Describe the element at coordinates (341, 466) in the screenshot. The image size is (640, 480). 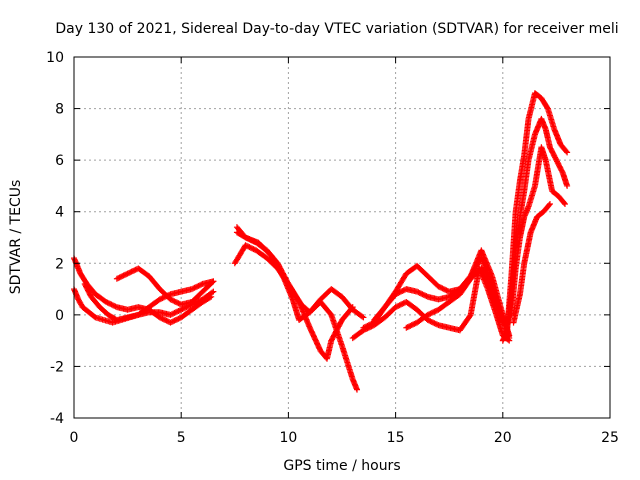
I see `x-axis-label: GPS time / hours` at that location.